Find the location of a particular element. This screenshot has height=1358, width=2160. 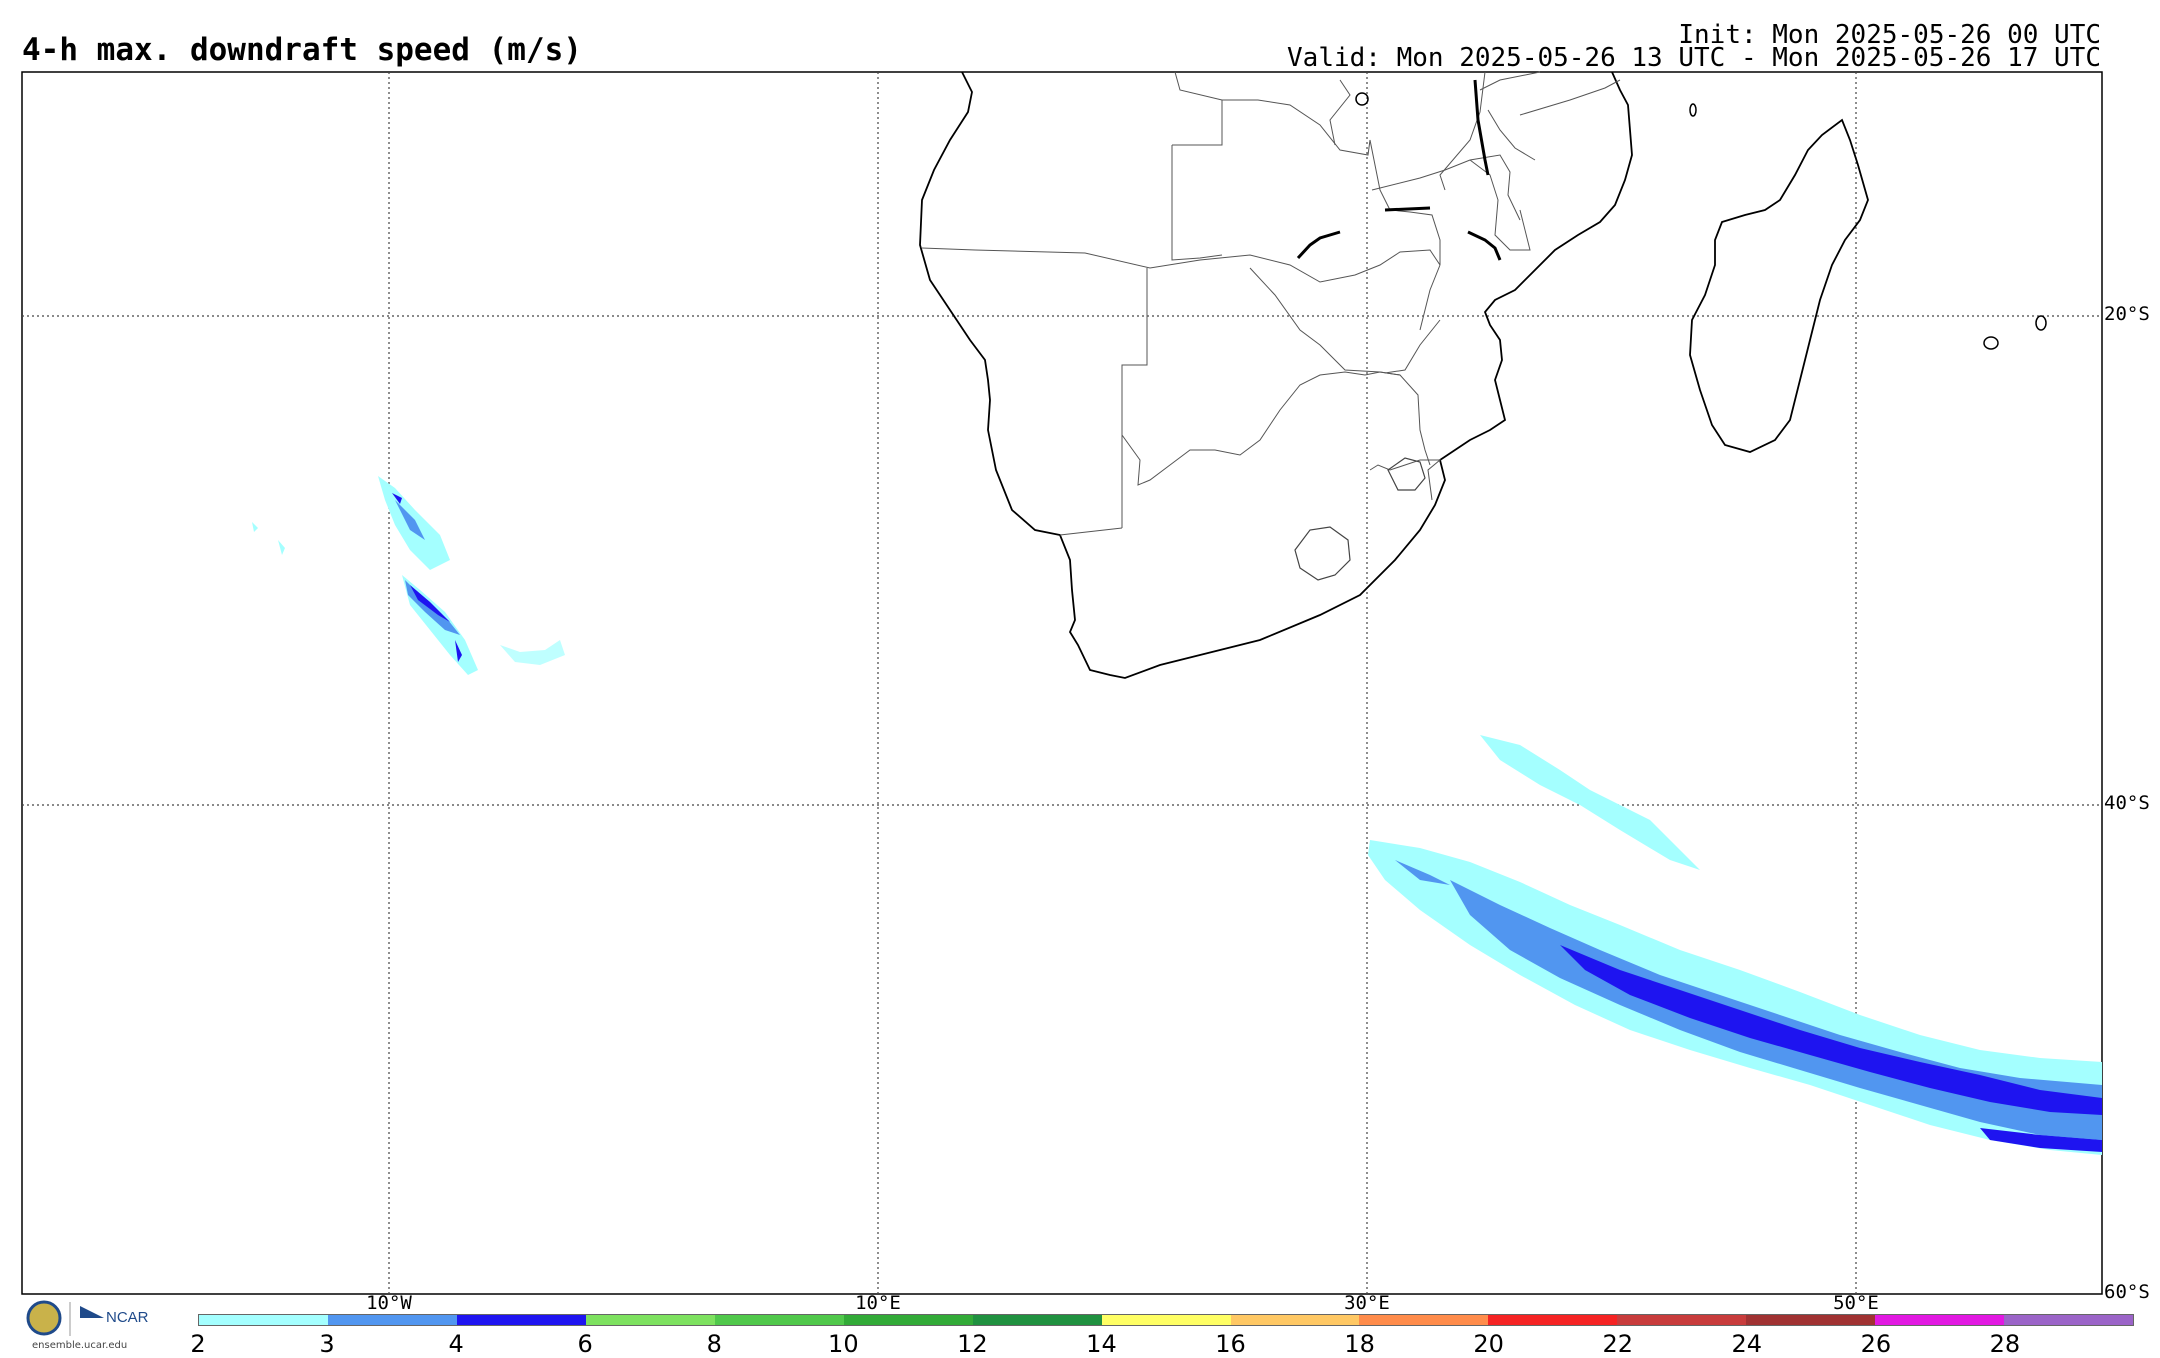

lakes is located at coordinates (1399, 170).